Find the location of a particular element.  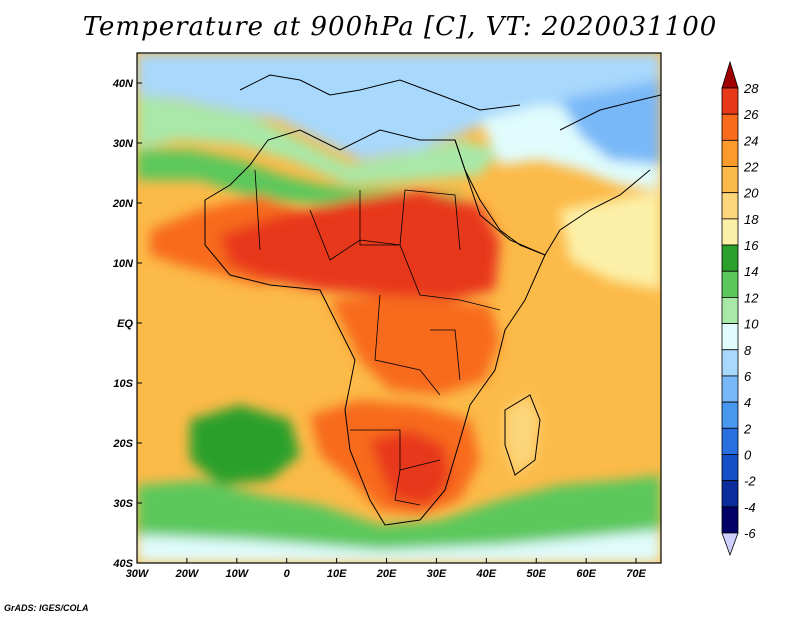

lon-tick-label: 20W is located at coordinates (187, 574).